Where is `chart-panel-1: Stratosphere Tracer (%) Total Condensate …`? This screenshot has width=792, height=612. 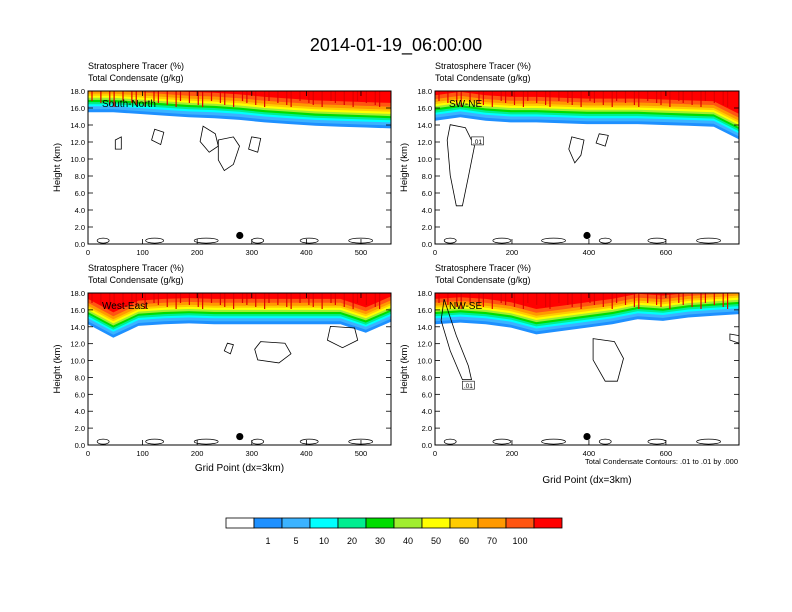 chart-panel-1: Stratosphere Tracer (%) Total Condensate … is located at coordinates (222, 159).